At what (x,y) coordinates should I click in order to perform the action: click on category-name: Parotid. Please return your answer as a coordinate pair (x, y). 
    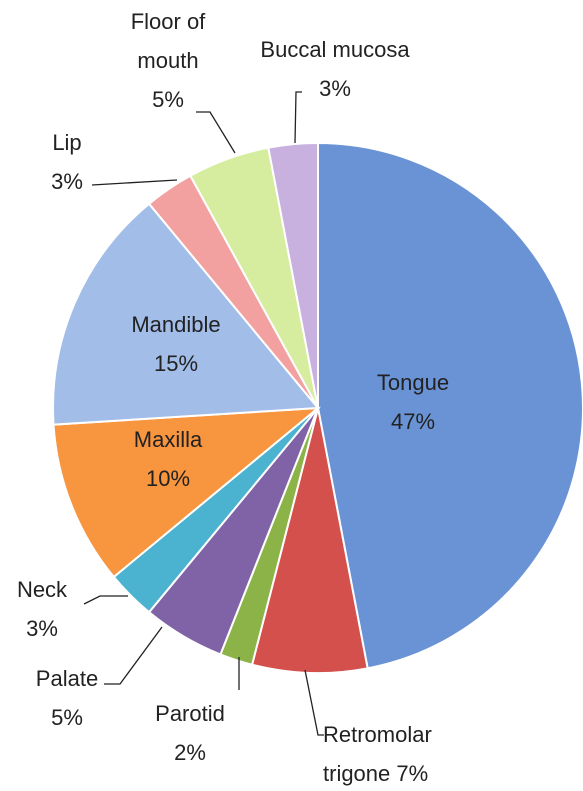
    Looking at the image, I should click on (190, 713).